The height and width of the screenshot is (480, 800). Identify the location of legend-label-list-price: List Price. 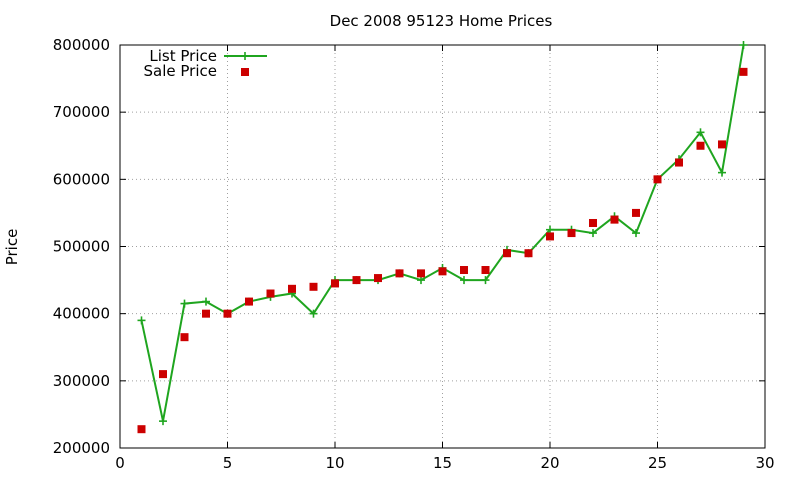
(183, 56).